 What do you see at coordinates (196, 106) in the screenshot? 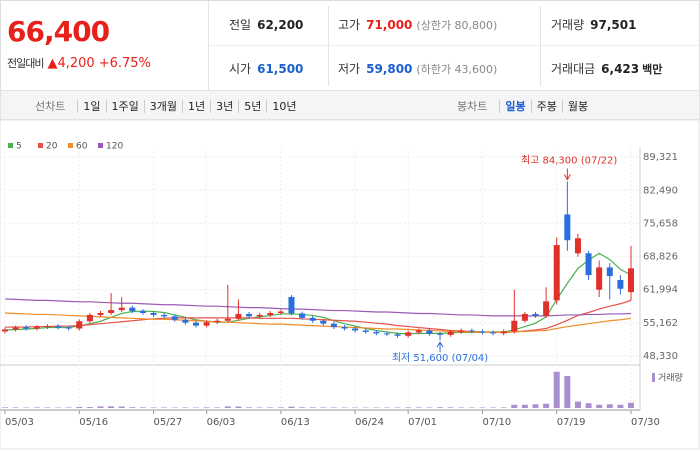
I see `period-button: 1년` at bounding box center [196, 106].